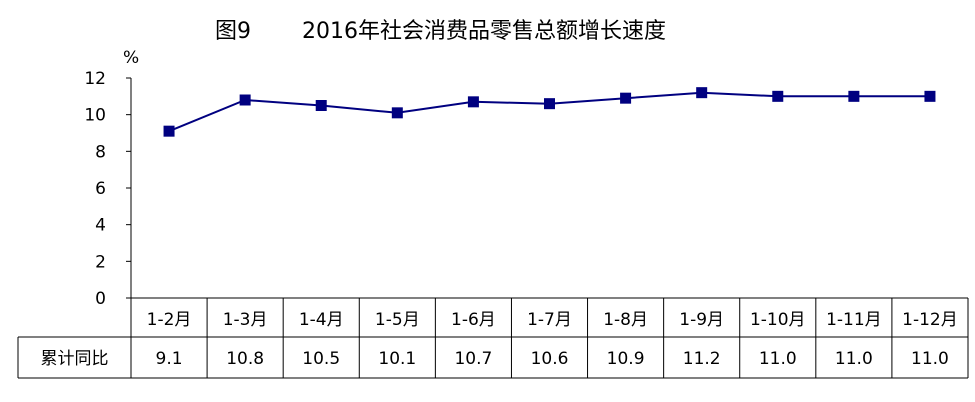 This screenshot has width=975, height=402. I want to click on x-tick-label: 1-10月, so click(778, 320).